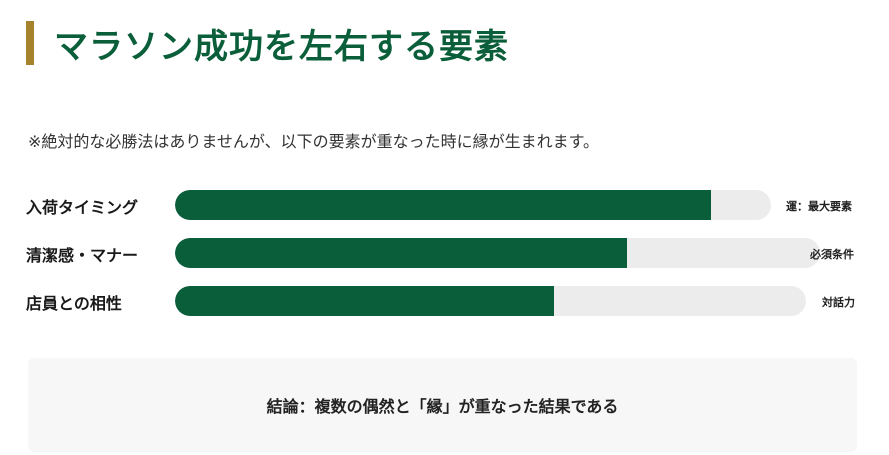  I want to click on page-header: マラソン成功を左右する要素, so click(267, 43).